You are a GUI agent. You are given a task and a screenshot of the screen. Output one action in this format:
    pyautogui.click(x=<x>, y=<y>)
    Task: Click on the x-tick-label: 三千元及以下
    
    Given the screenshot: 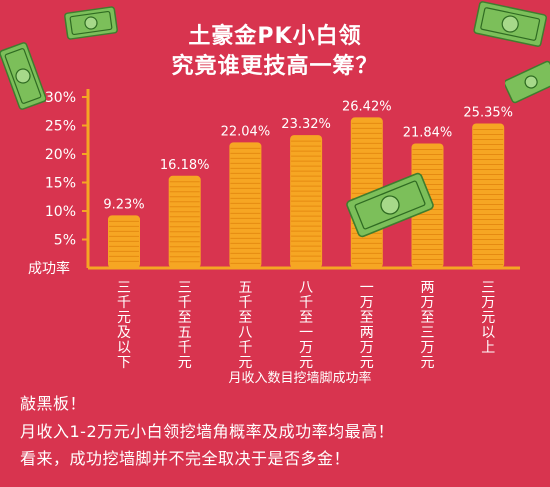 What is the action you would take?
    pyautogui.click(x=124, y=325)
    